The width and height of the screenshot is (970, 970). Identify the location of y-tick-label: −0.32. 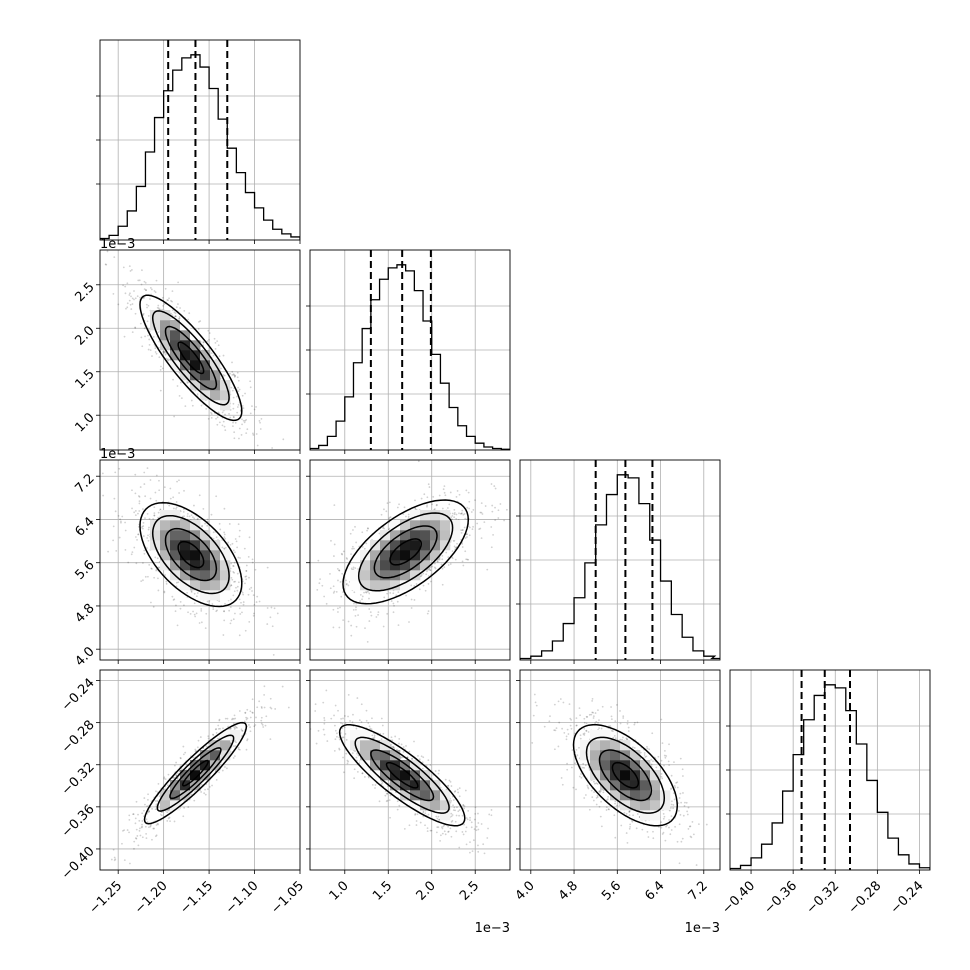
(78, 779).